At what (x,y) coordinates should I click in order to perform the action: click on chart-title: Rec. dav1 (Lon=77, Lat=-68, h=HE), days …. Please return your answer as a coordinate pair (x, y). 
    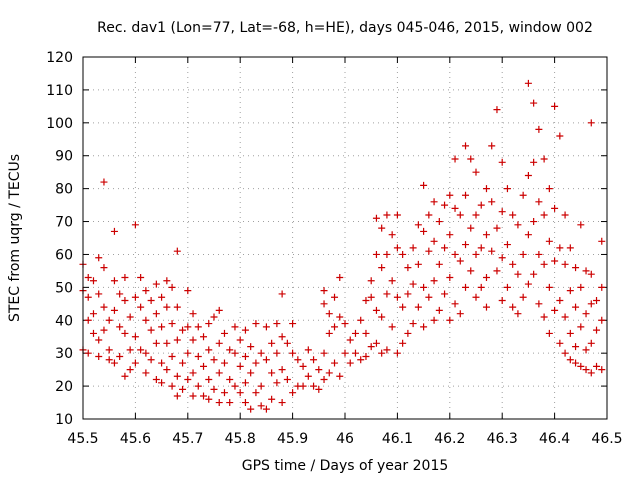
    Looking at the image, I should click on (345, 28).